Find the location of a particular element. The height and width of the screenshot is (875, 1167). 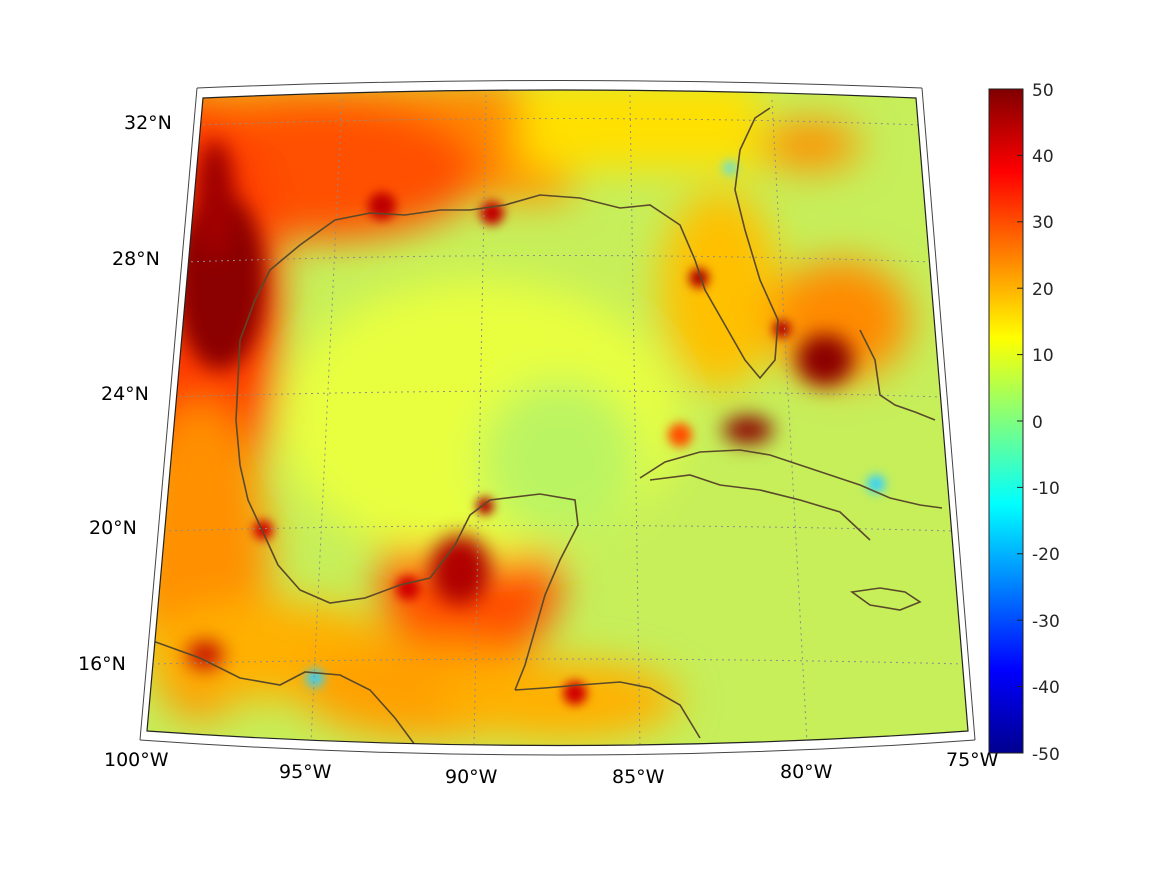

lon-label: 85°W is located at coordinates (638, 777).